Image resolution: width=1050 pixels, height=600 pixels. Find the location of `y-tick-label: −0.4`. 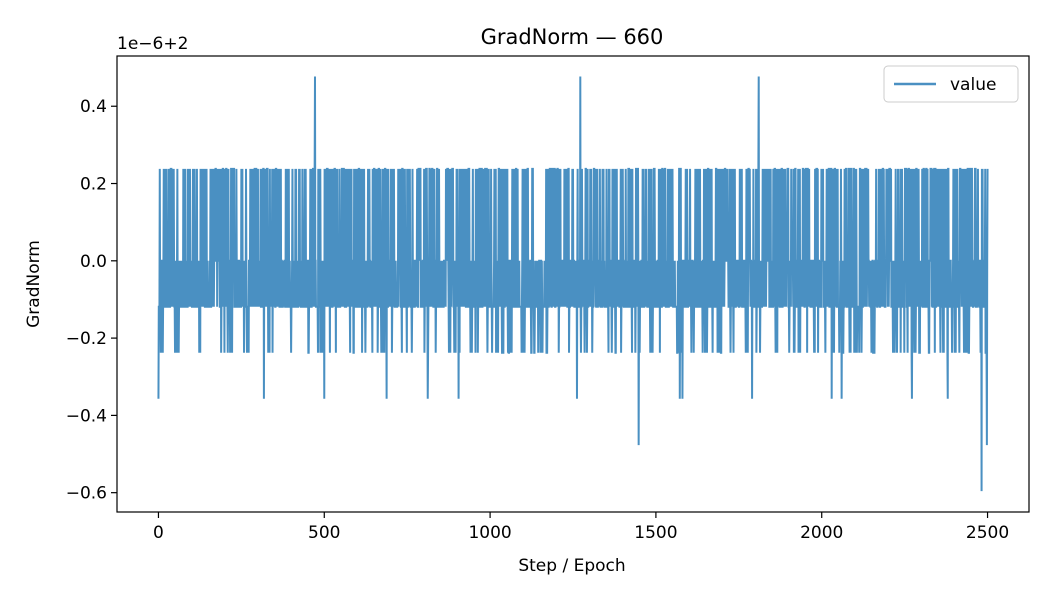

y-tick-label: −0.4 is located at coordinates (86, 416).